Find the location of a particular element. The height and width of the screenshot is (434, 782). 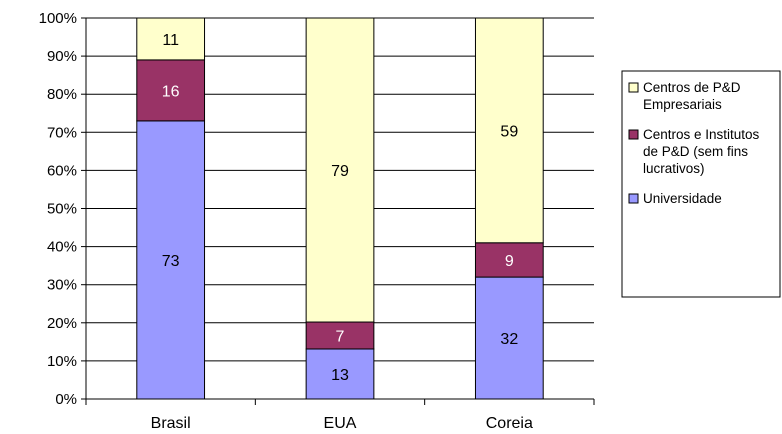

y-tick-label: 80% is located at coordinates (62, 94).